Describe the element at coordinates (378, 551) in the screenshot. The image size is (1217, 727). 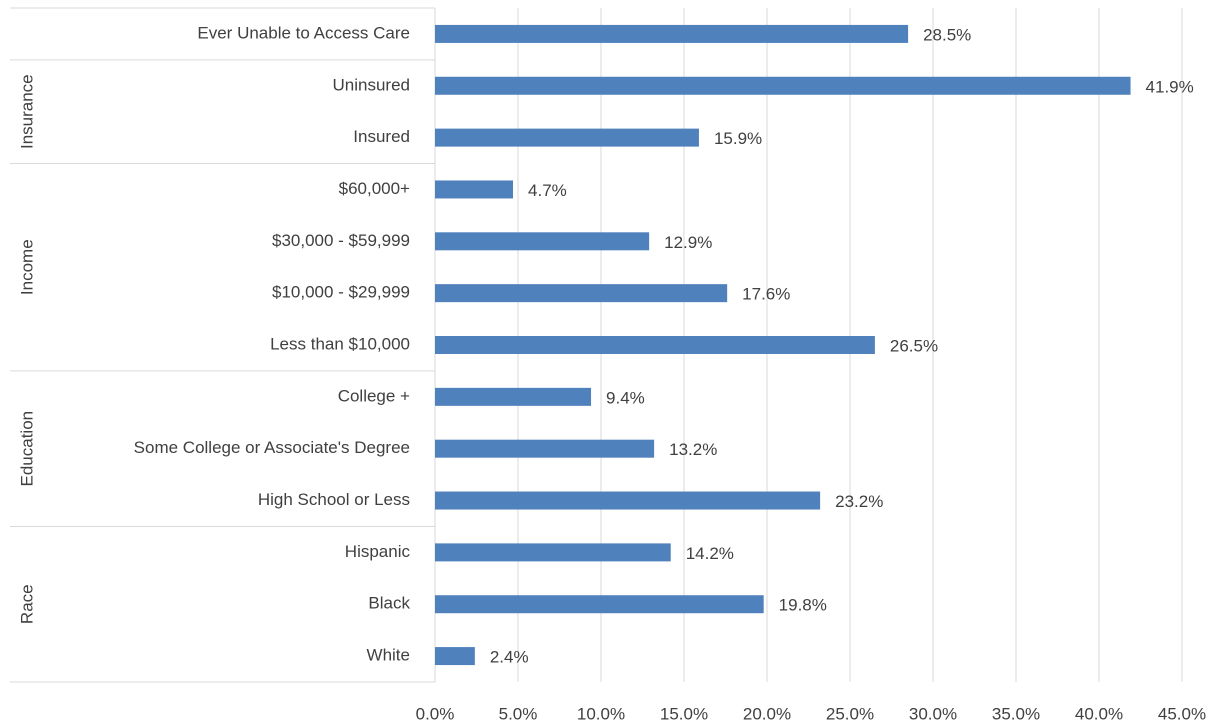
I see `y-tick-label: Hispanic` at that location.